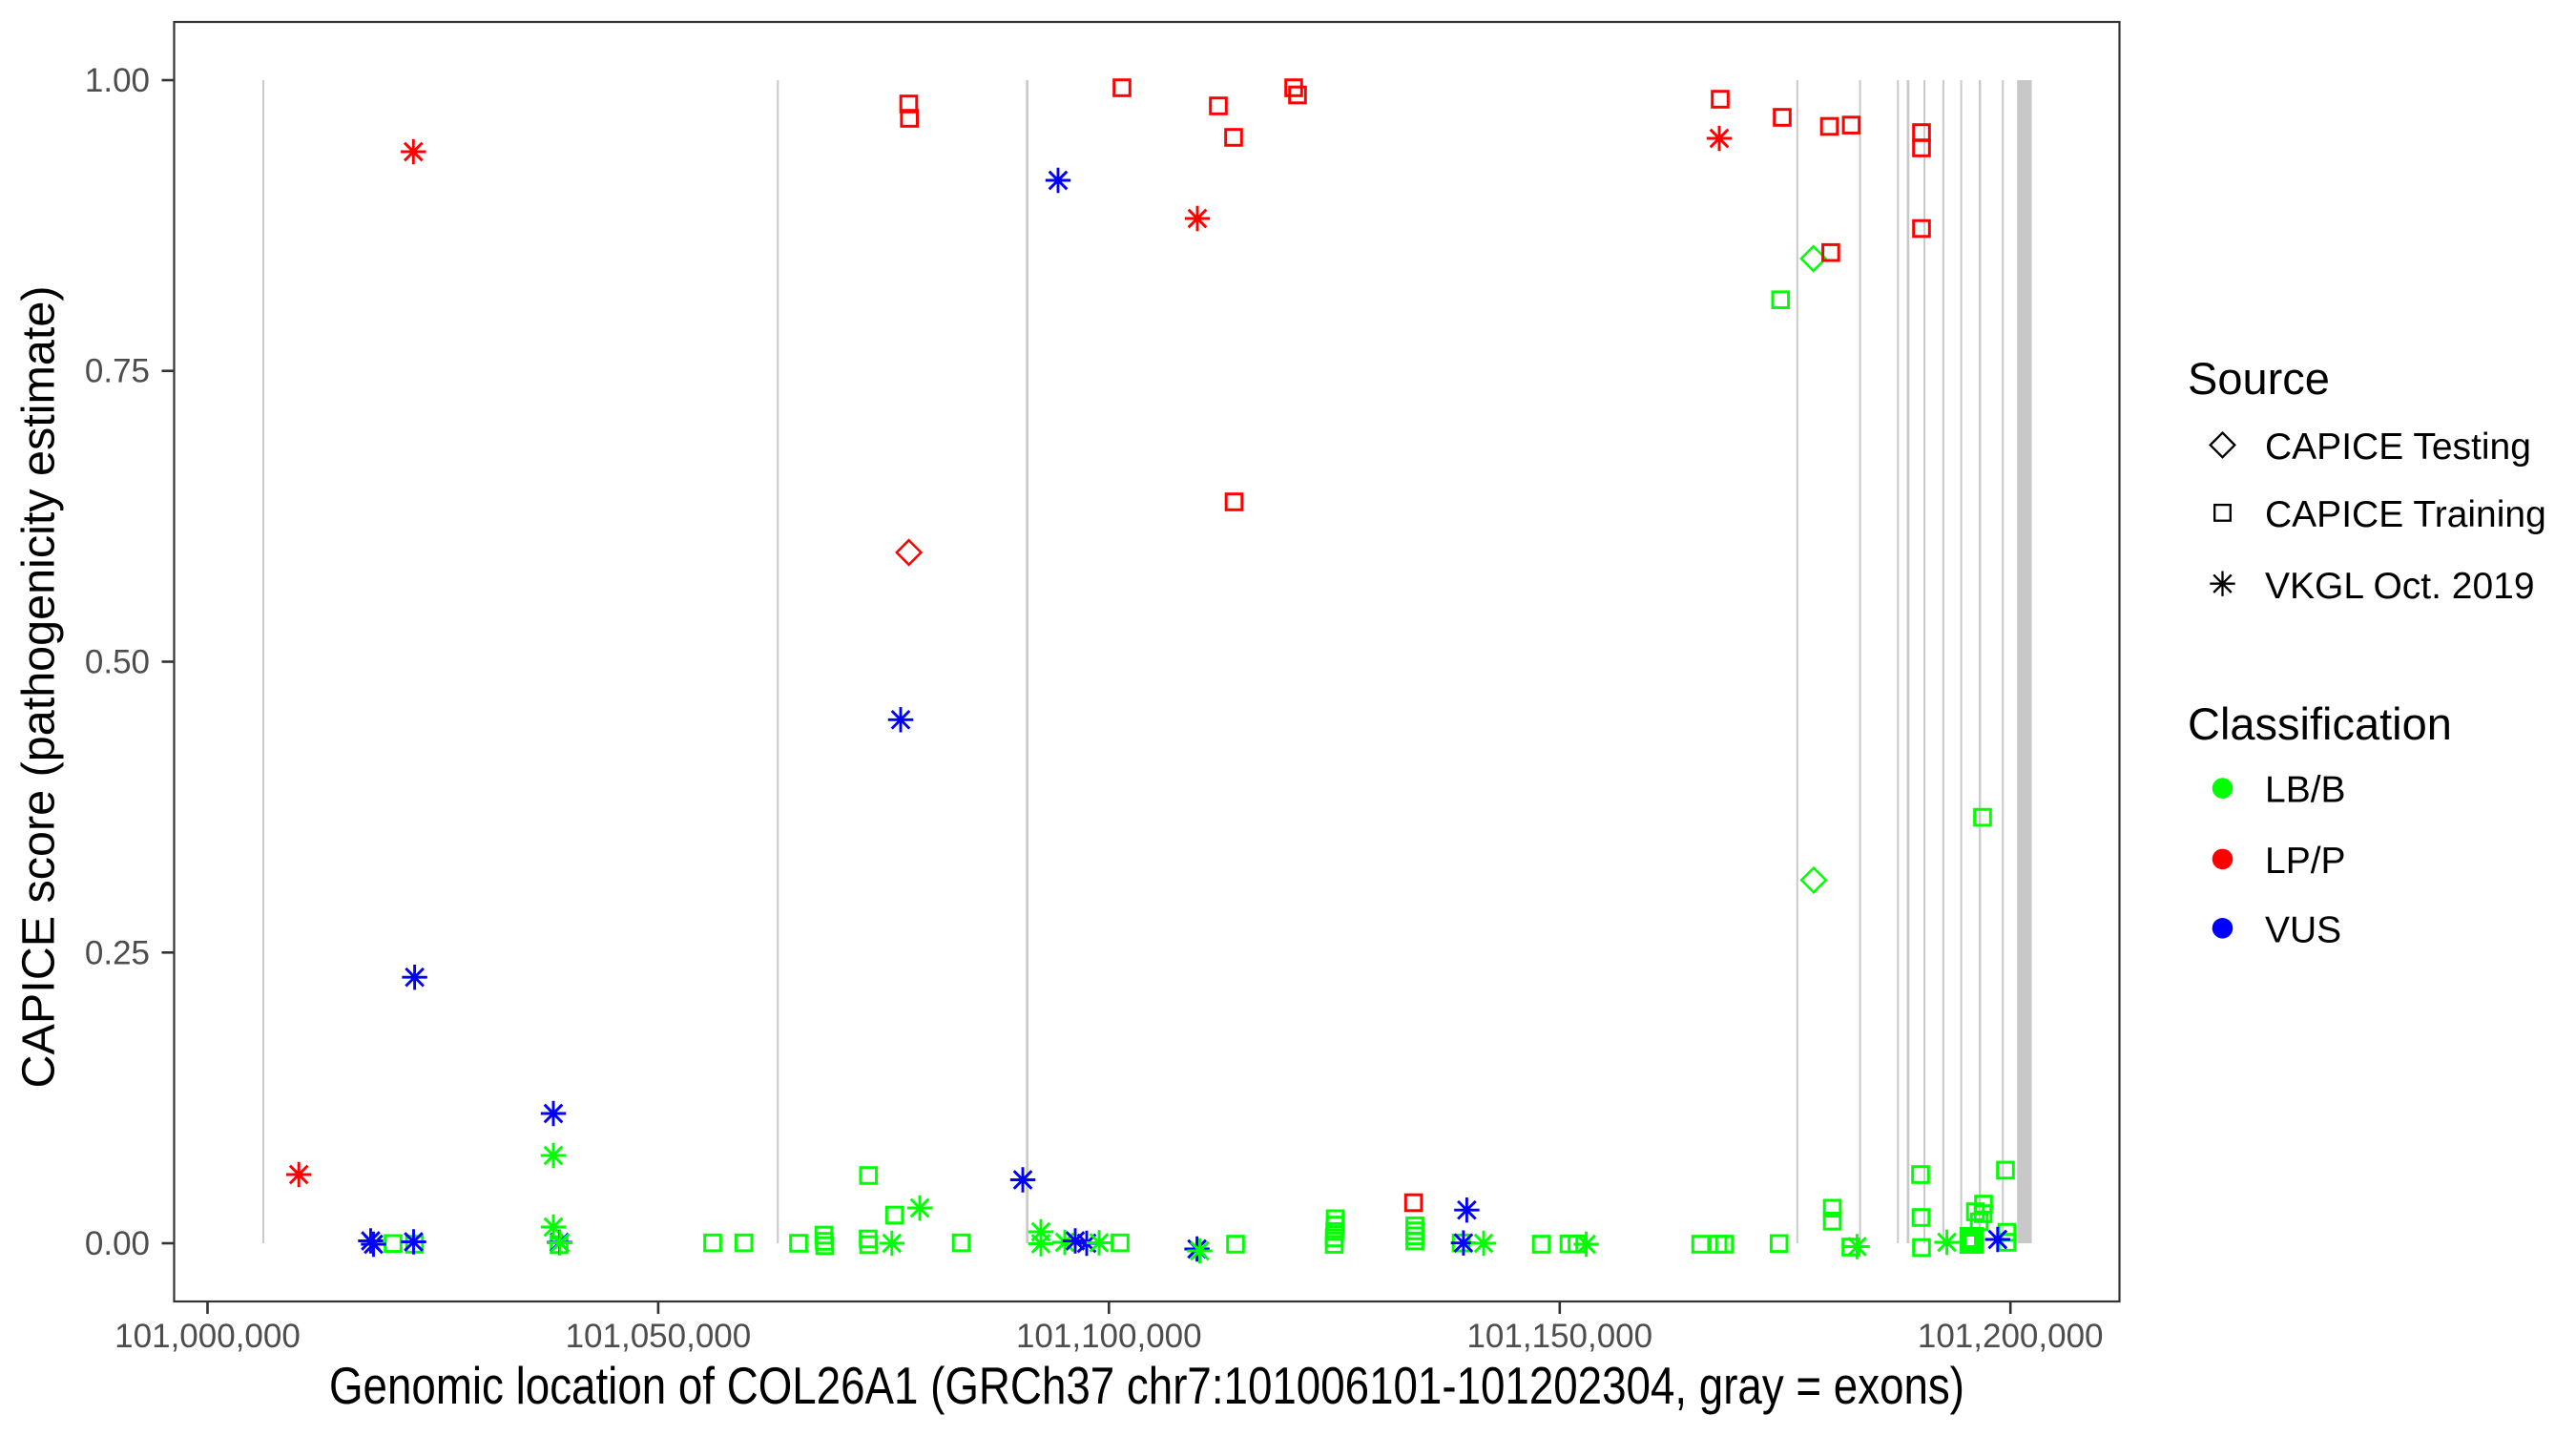  Describe the element at coordinates (2405, 514) in the screenshot. I see `svg-text: CAPICE Training` at that location.